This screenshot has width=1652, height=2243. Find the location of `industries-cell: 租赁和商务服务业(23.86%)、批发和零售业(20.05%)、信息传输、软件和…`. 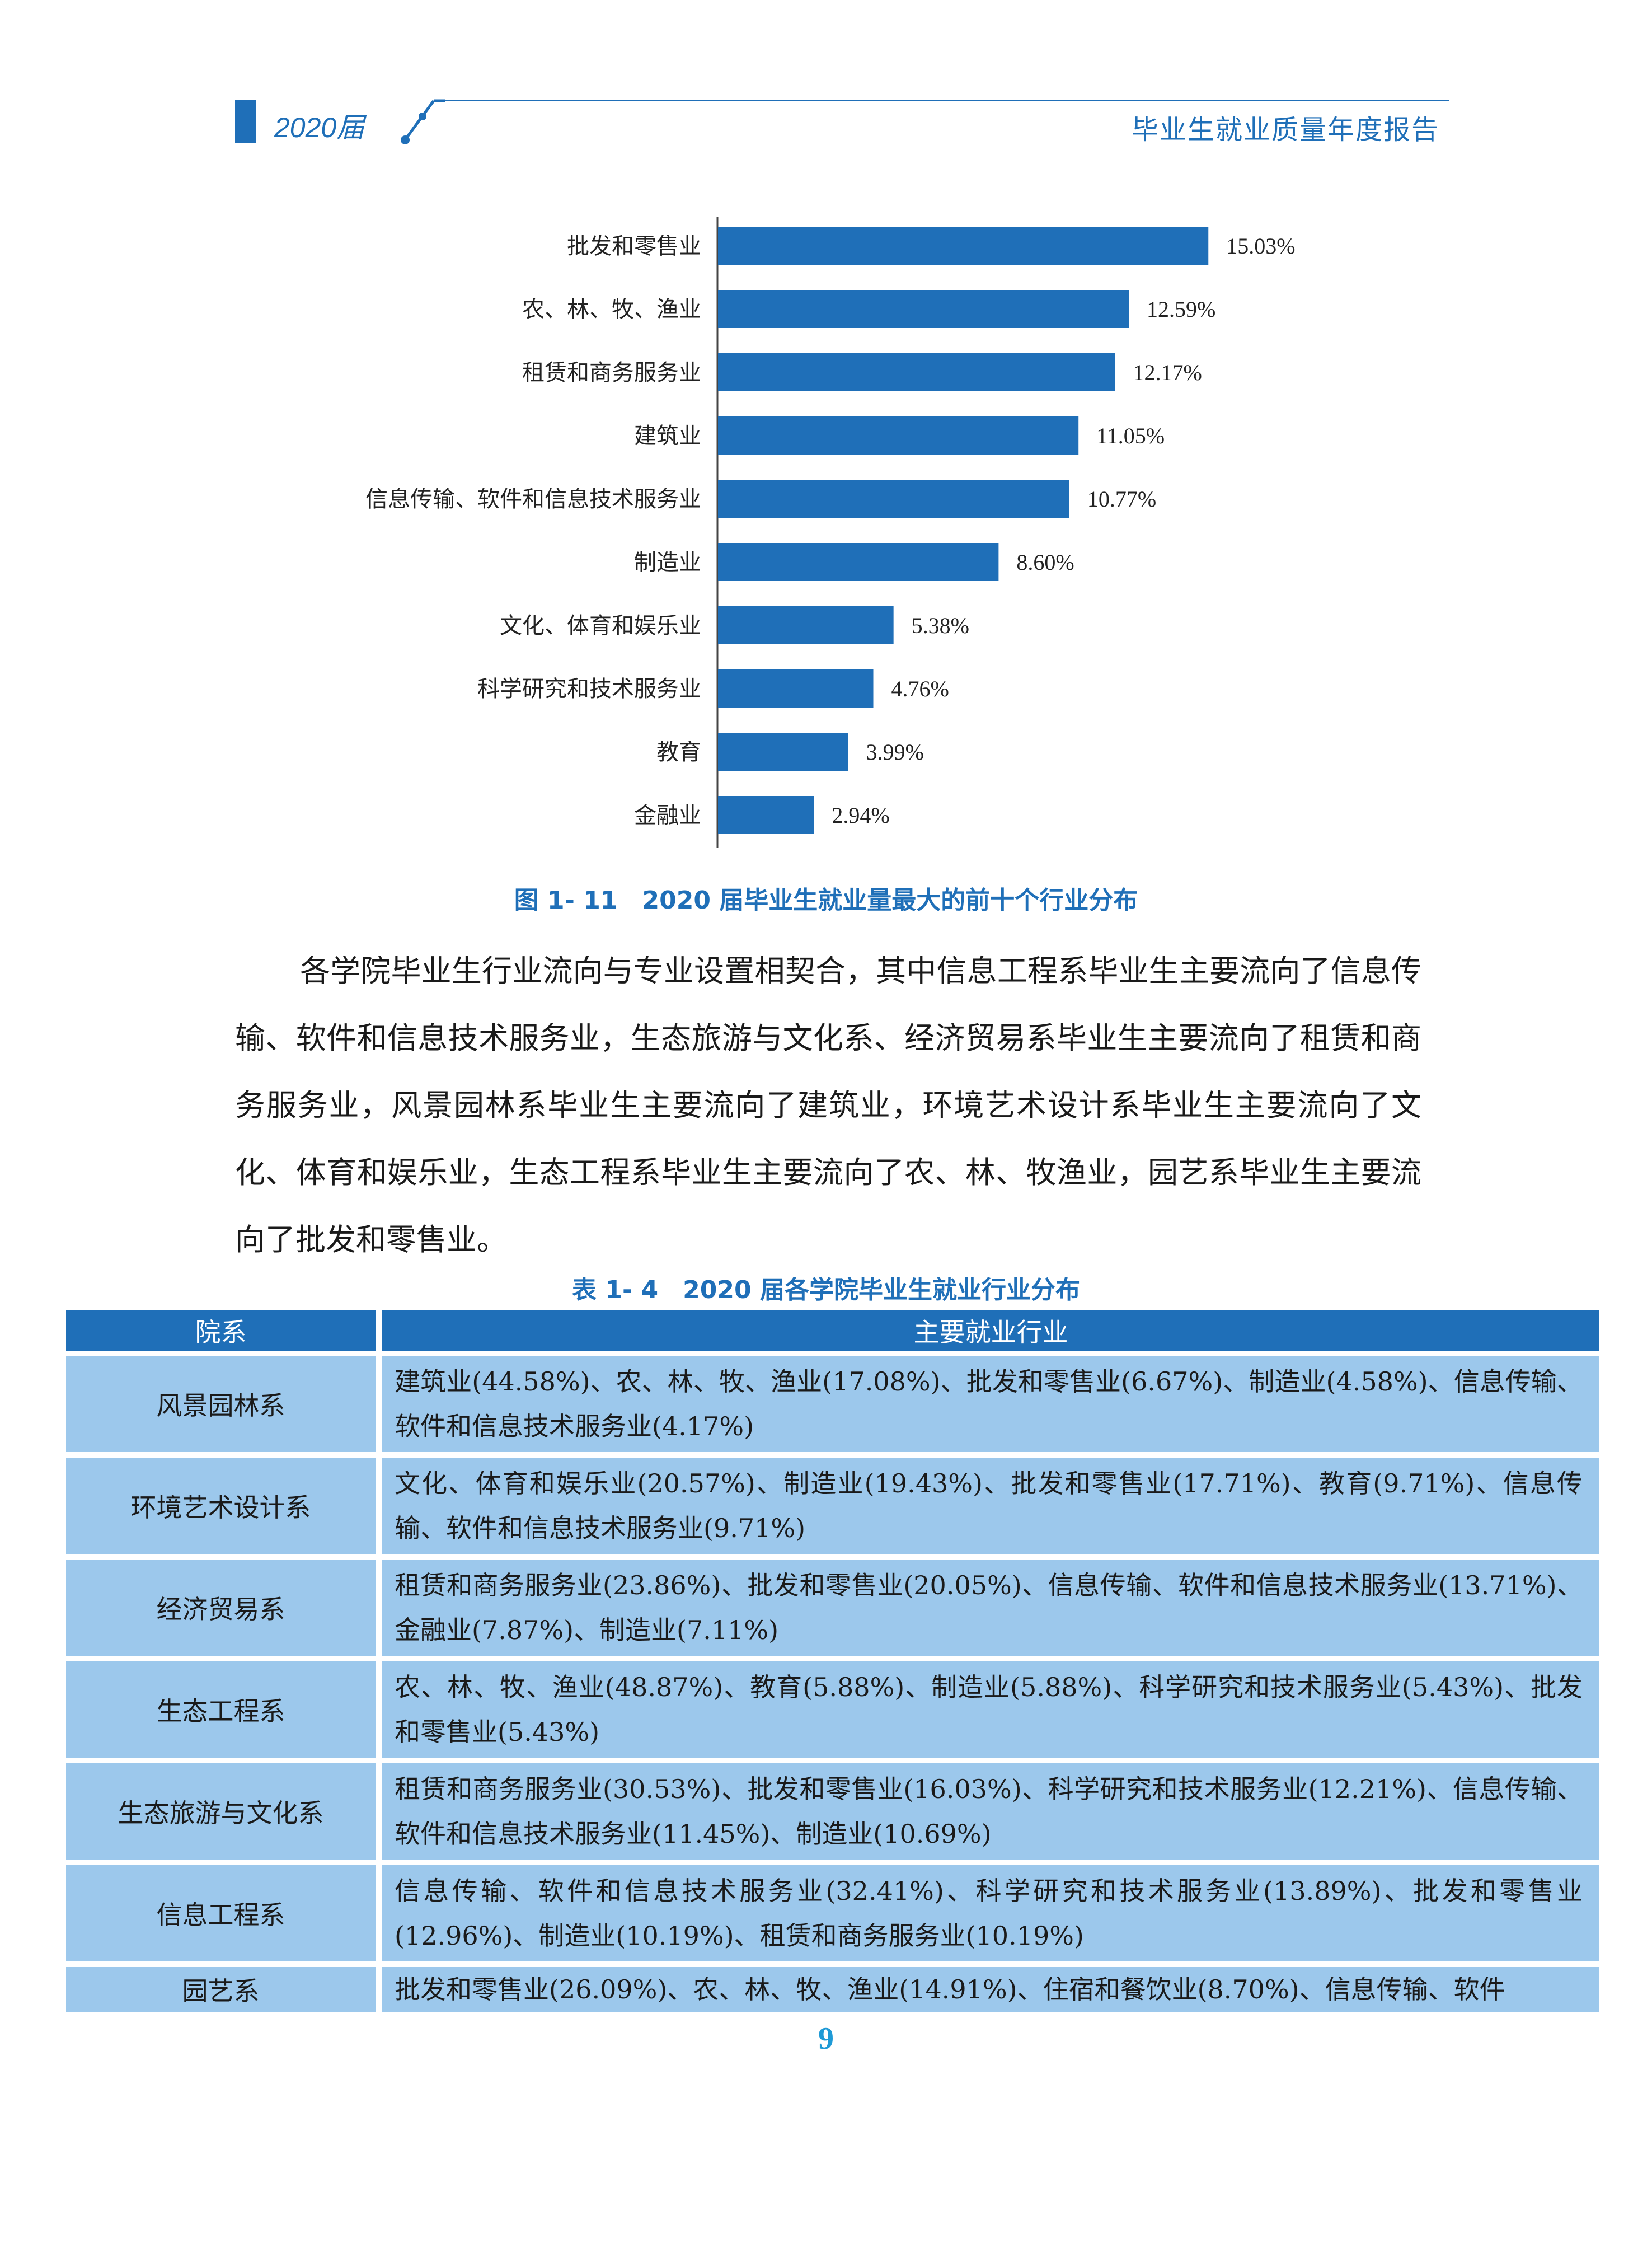

industries-cell: 租赁和商务服务业(23.86%)、批发和零售业(20.05%)、信息传输、软件和… is located at coordinates (990, 1611).